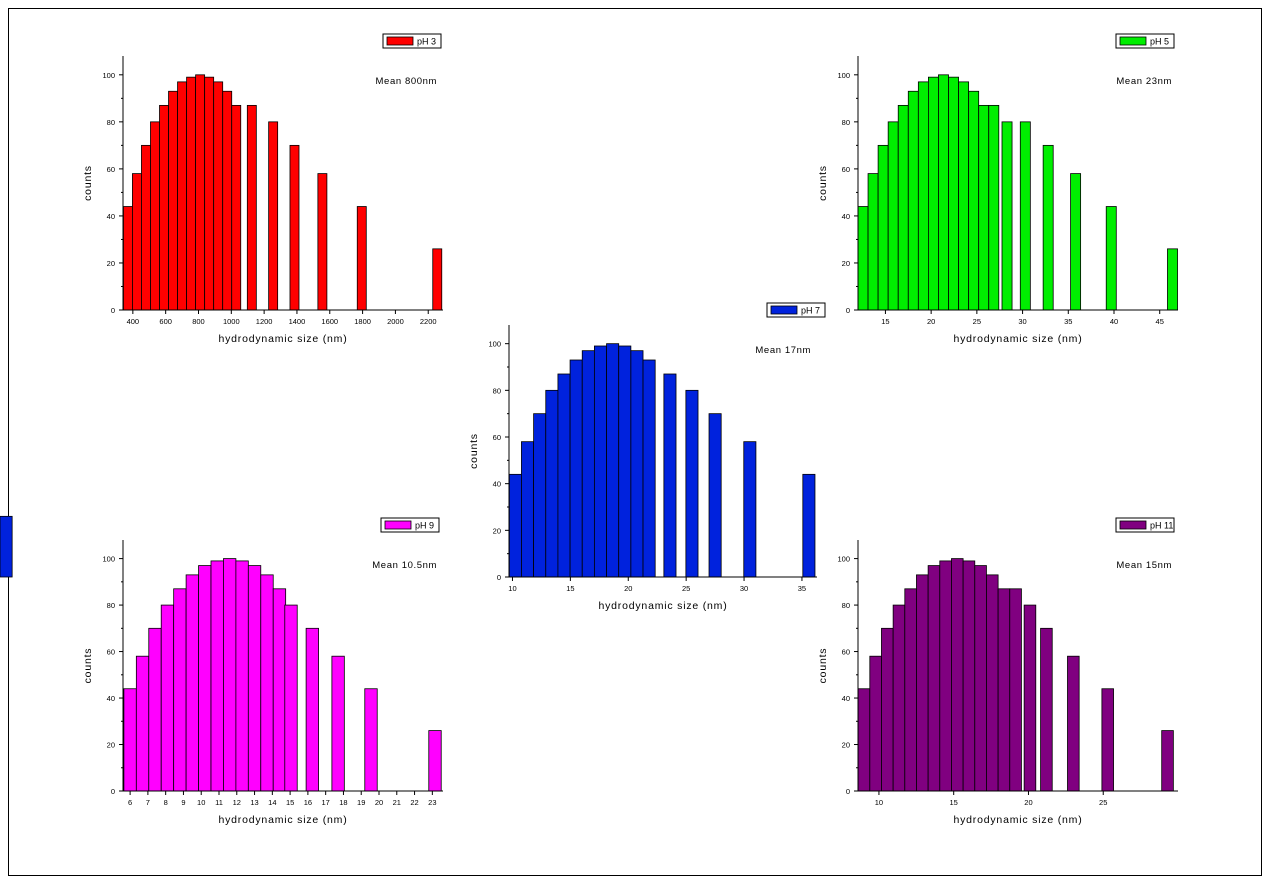  What do you see at coordinates (810, 311) in the screenshot?
I see `legend-label: pH 7` at bounding box center [810, 311].